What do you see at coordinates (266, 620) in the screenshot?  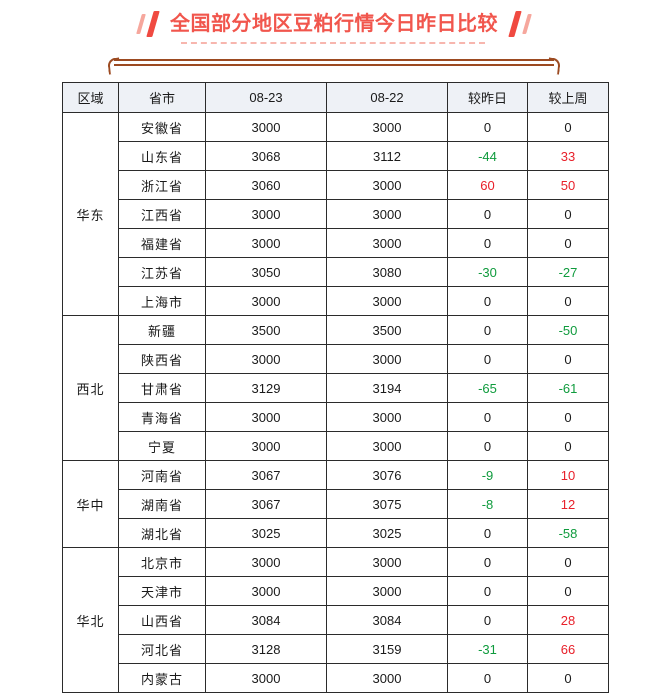 I see `price-today-cell: 3084` at bounding box center [266, 620].